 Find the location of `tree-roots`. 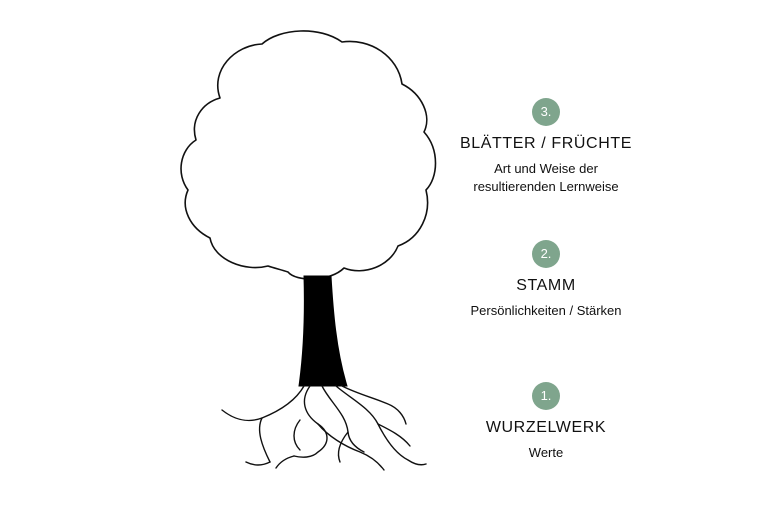

tree-roots is located at coordinates (324, 428).